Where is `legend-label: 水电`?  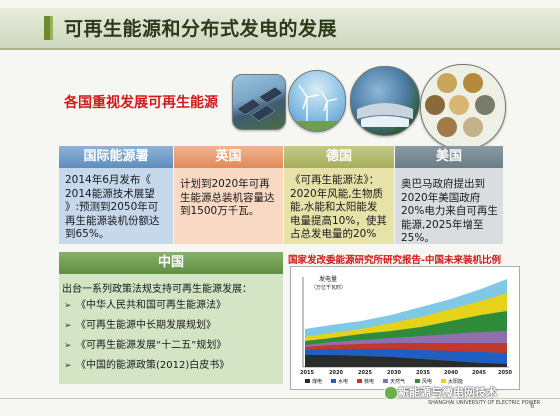
legend-label: 水电 is located at coordinates (343, 381).